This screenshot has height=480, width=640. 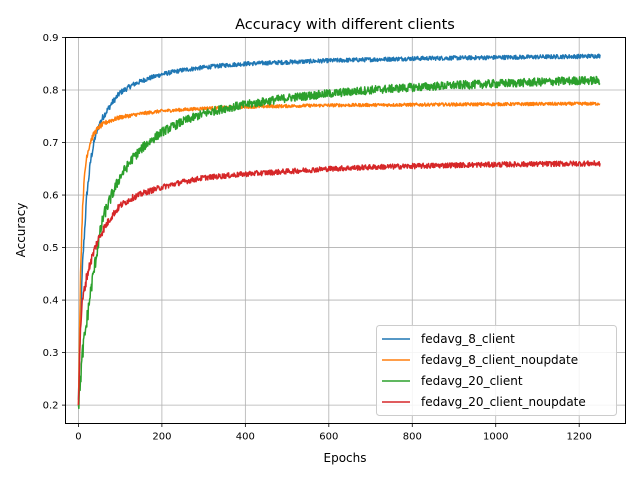 What do you see at coordinates (51, 143) in the screenshot?
I see `y-tick-label: 0.7` at bounding box center [51, 143].